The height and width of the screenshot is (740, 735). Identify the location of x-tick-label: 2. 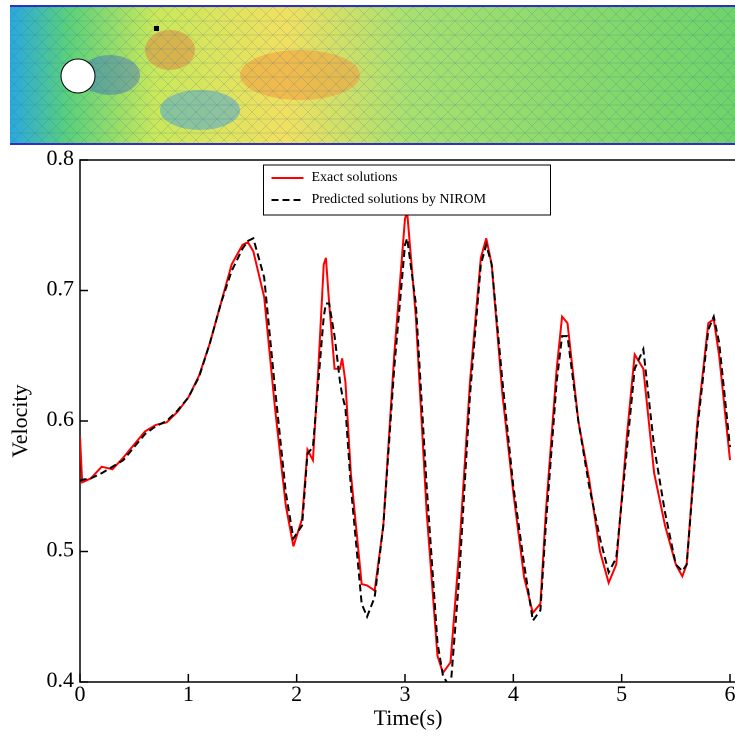
(296, 693).